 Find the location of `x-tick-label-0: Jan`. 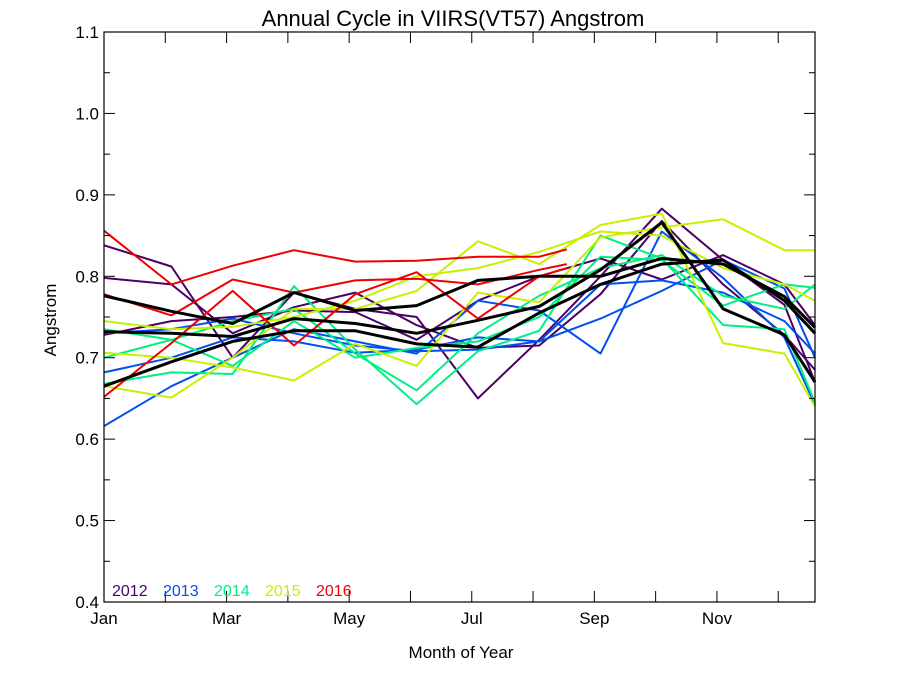

x-tick-label-0: Jan is located at coordinates (103, 618).